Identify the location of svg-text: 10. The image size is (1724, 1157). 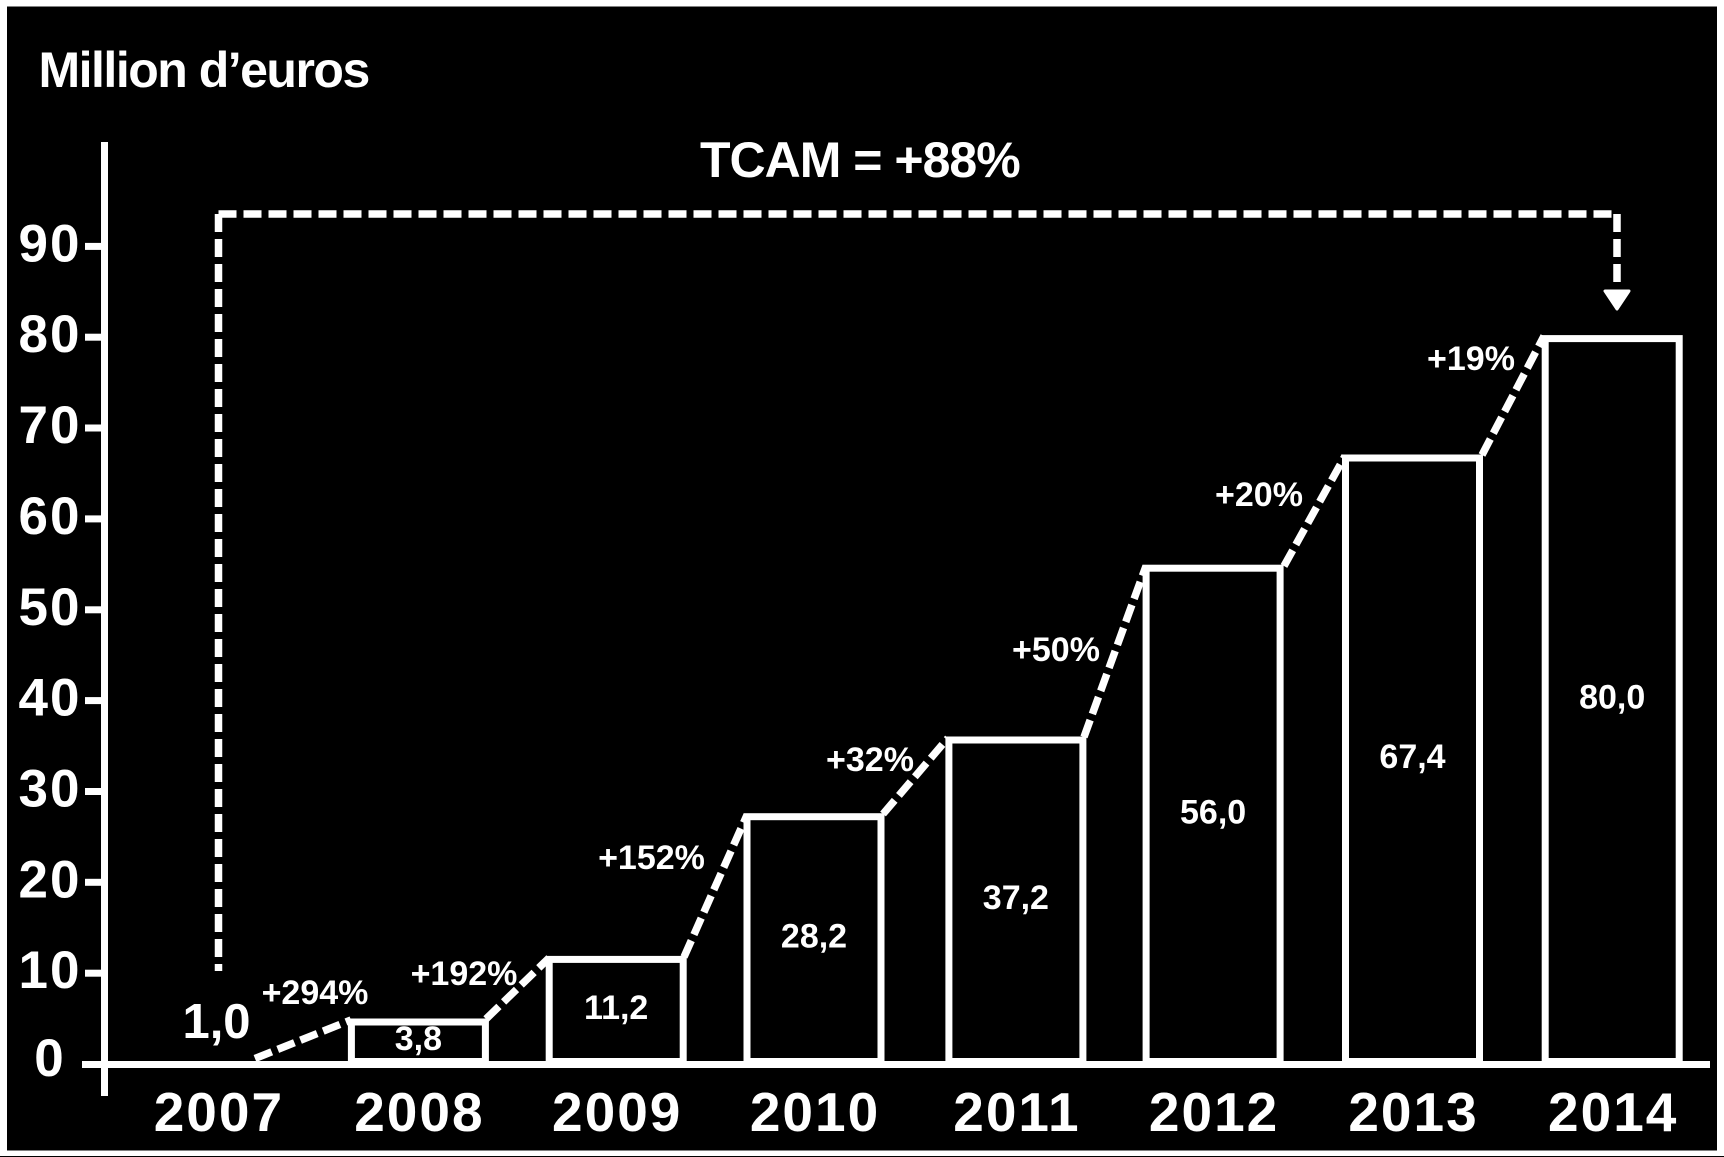
(50, 970).